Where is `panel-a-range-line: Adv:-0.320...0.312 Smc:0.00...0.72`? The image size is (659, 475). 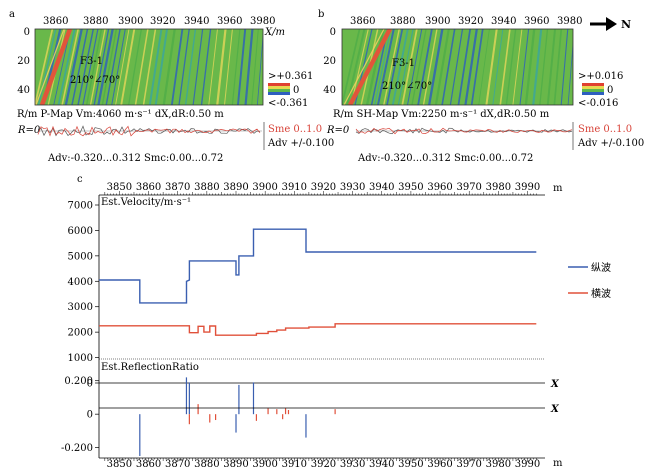 panel-a-range-line: Adv:-0.320...0.312 Smc:0.00...0.72 is located at coordinates (135, 158).